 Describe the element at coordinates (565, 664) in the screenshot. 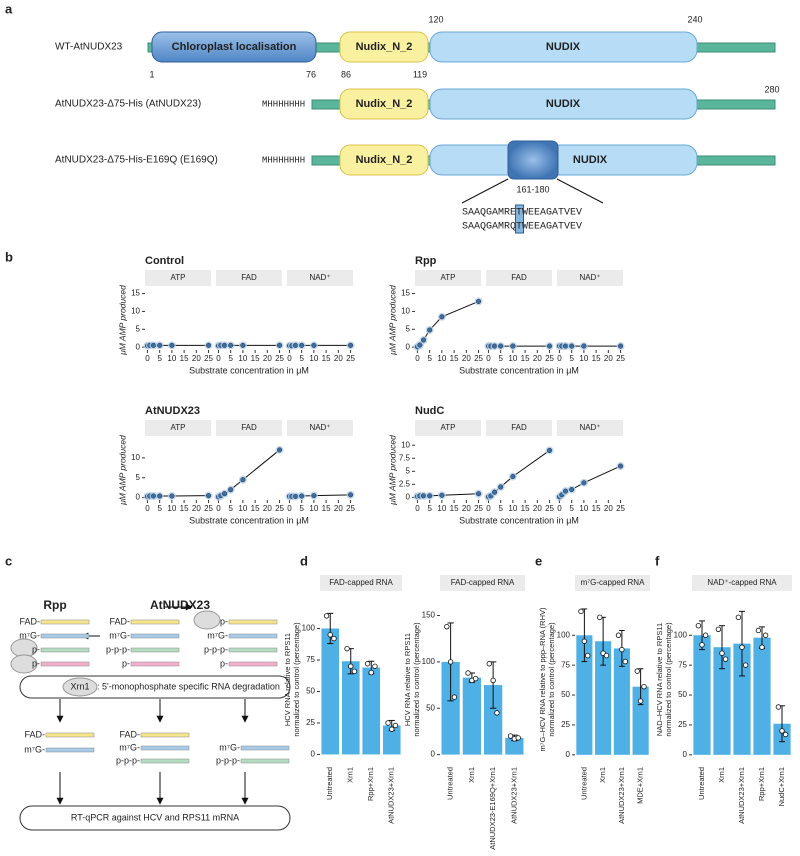

I see `y-tick-label: 75` at that location.